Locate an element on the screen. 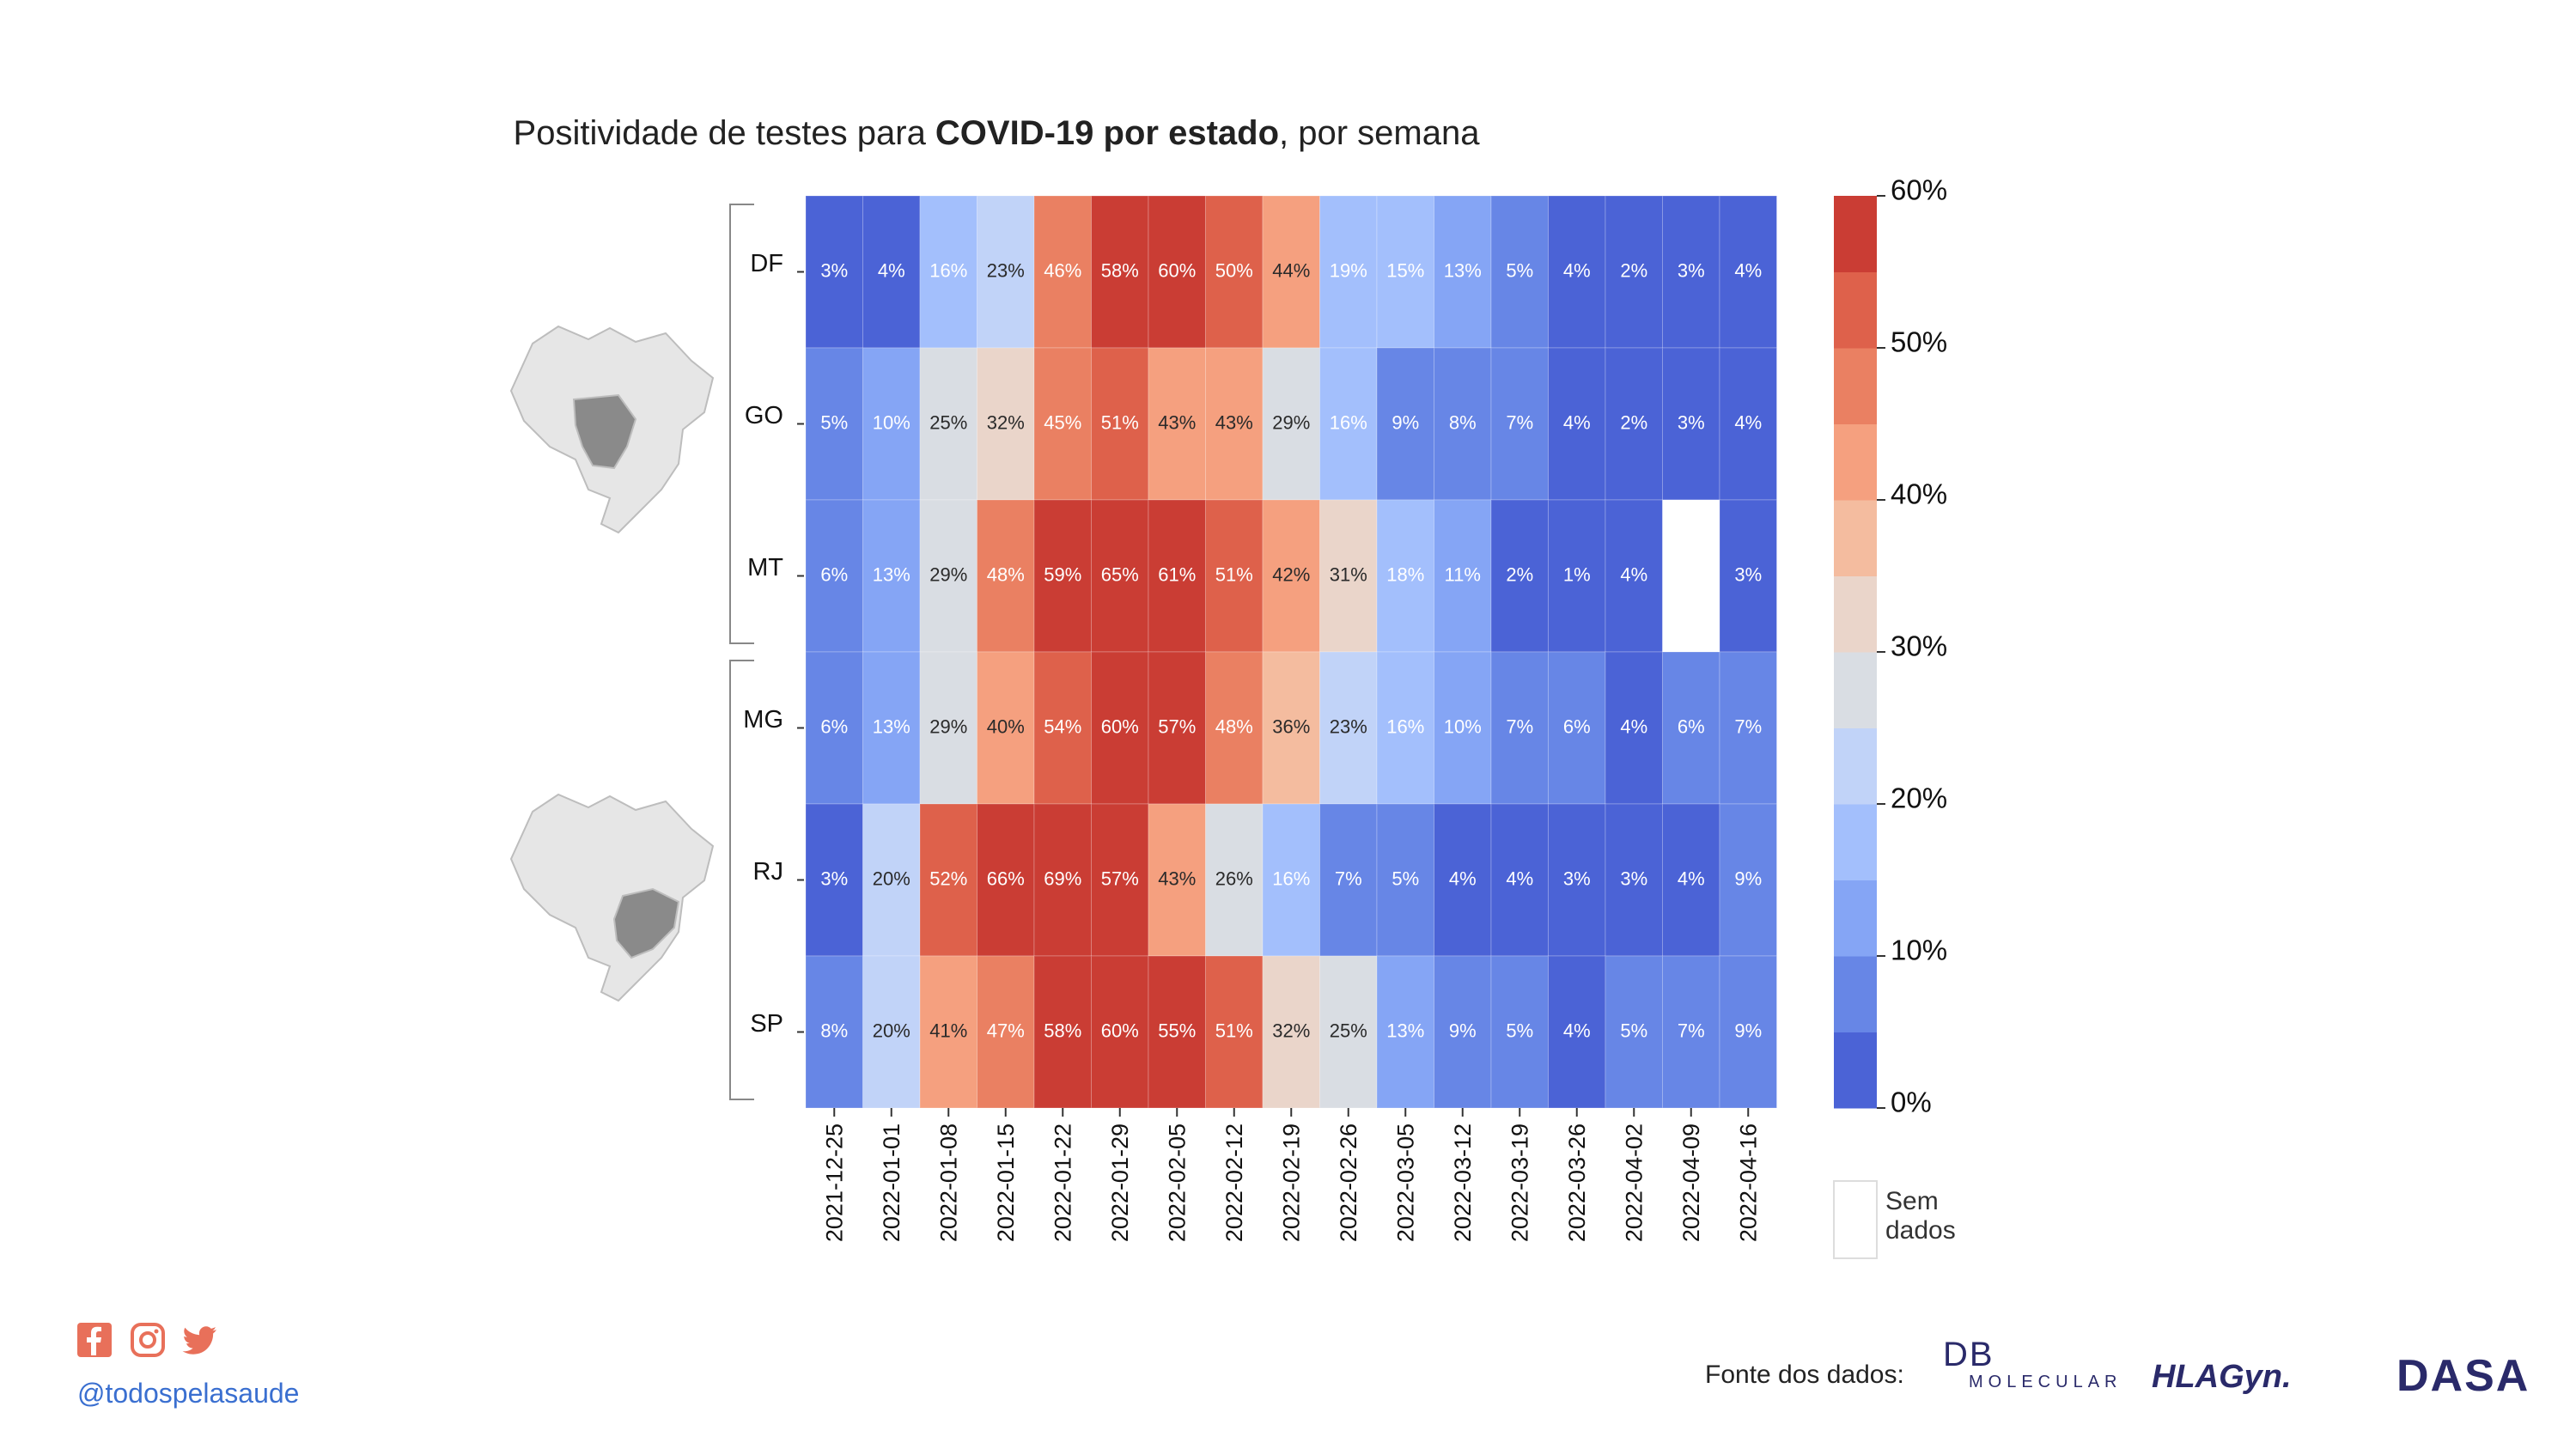  cell-value-label: 19% is located at coordinates (1348, 270).